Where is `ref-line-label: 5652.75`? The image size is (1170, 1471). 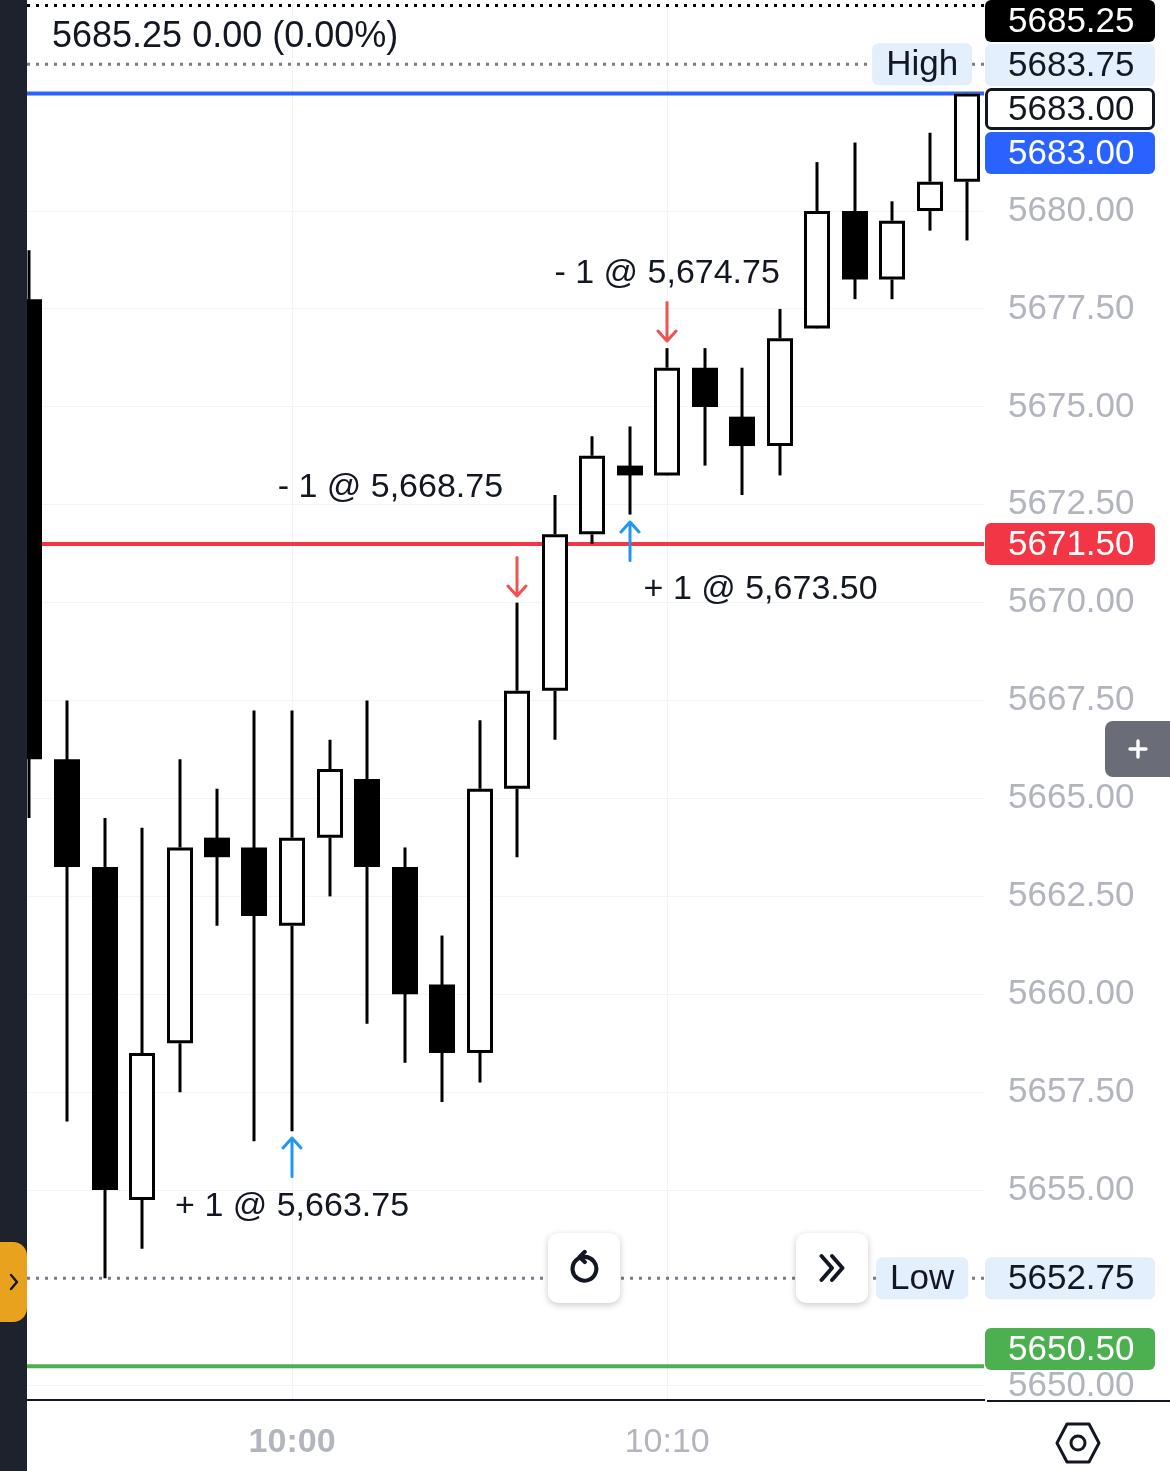 ref-line-label: 5652.75 is located at coordinates (1071, 1276).